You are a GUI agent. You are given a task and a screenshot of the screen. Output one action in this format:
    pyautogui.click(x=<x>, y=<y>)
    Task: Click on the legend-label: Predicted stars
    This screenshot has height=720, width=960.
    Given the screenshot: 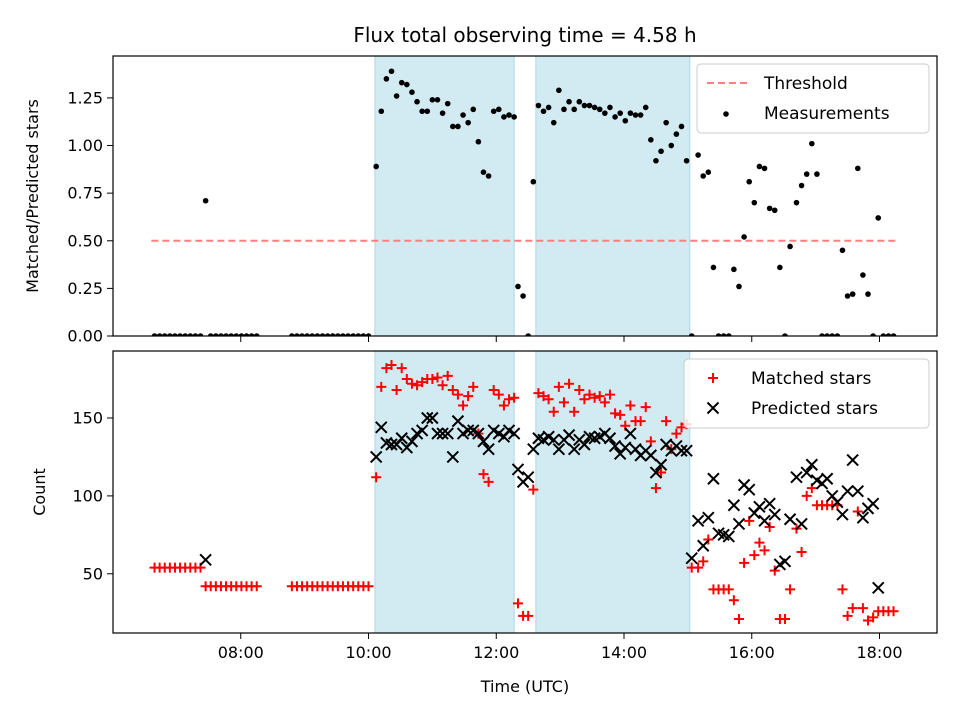 What is the action you would take?
    pyautogui.click(x=814, y=409)
    